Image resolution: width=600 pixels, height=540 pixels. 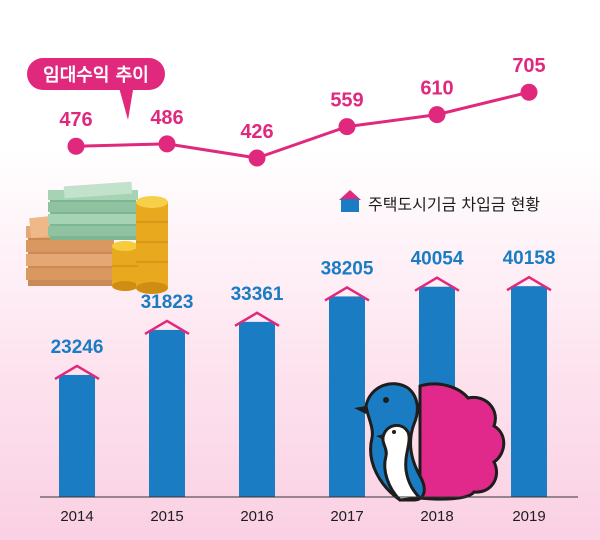 I want to click on line-point-2019, so click(x=529, y=92).